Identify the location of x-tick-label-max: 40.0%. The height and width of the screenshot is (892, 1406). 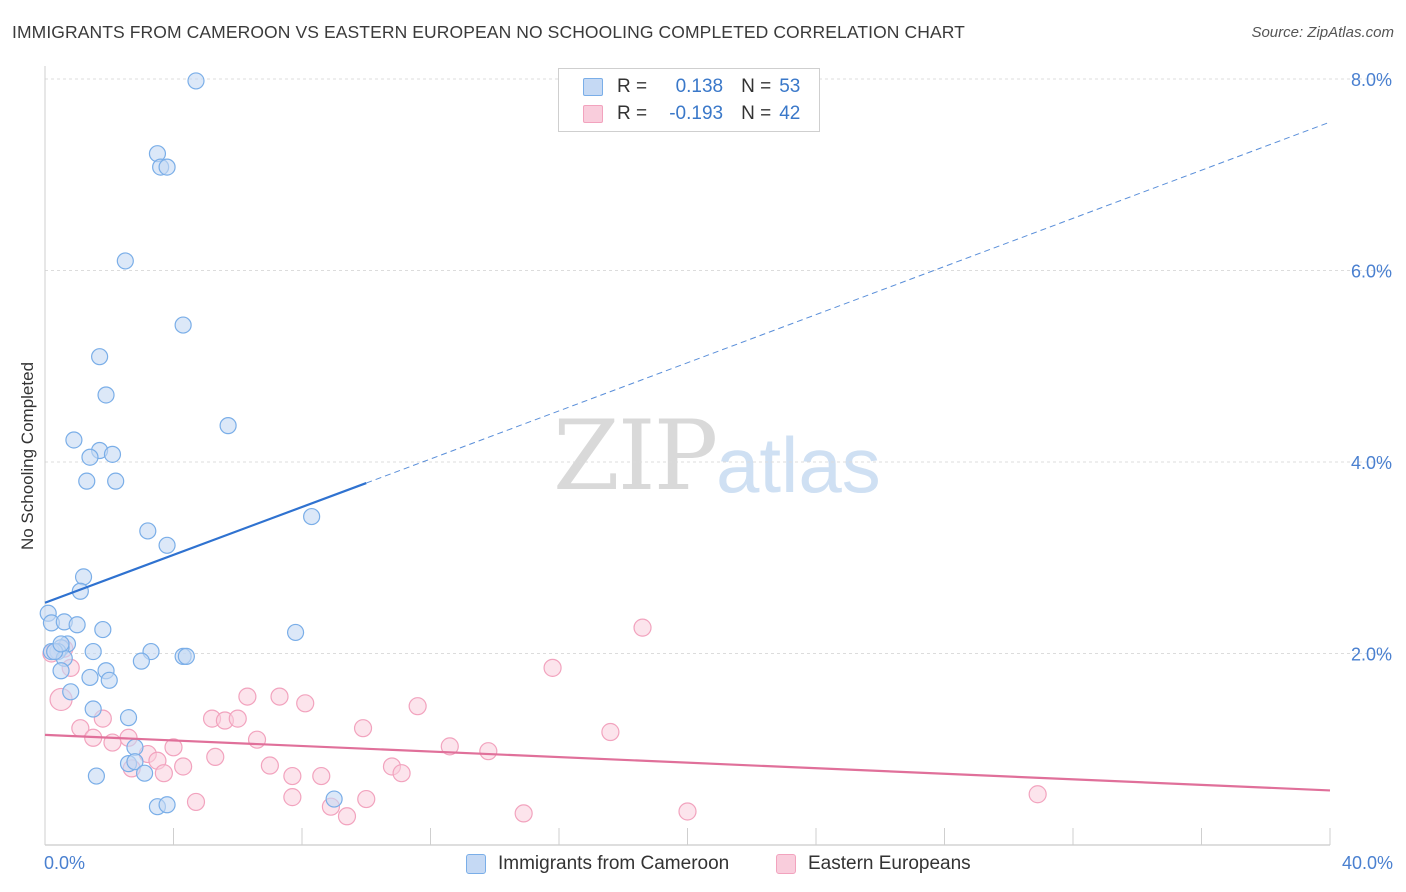
(1367, 863).